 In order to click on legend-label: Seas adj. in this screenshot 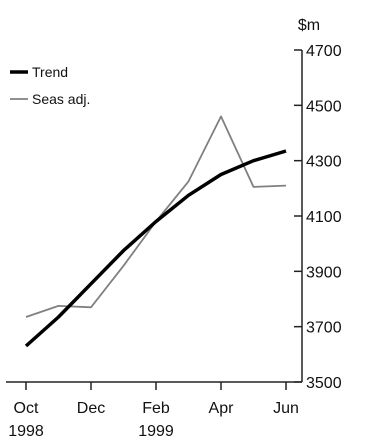, I will do `click(61, 99)`.